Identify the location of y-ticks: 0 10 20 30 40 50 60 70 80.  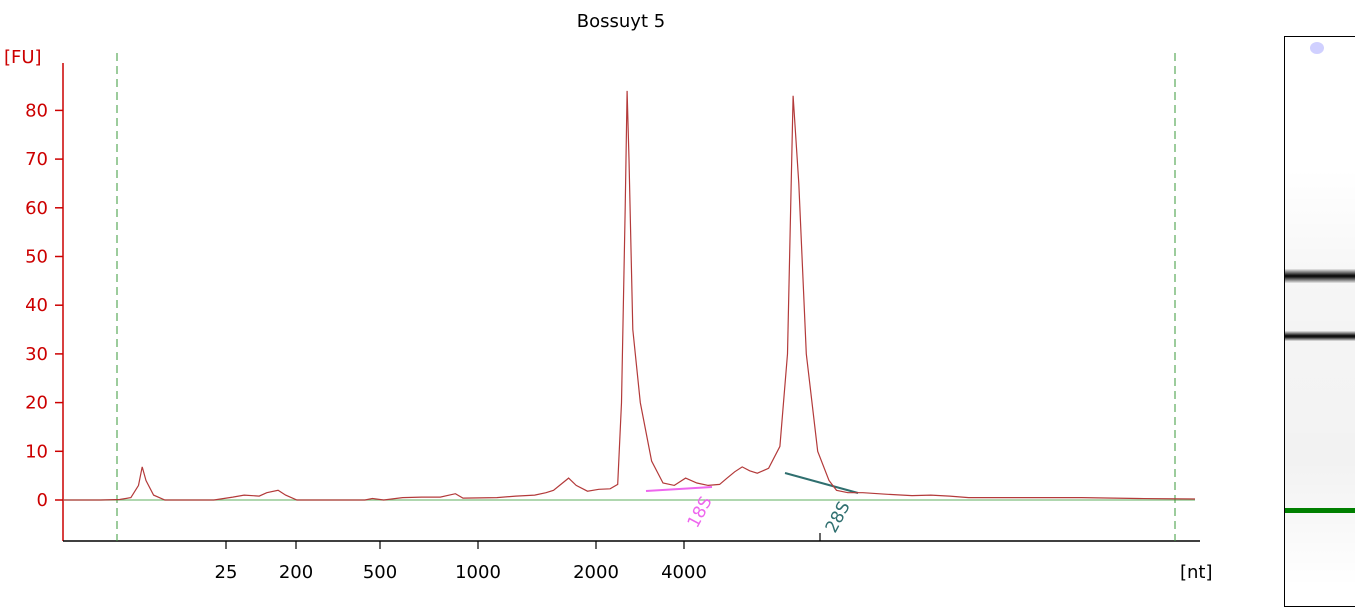
(44, 305).